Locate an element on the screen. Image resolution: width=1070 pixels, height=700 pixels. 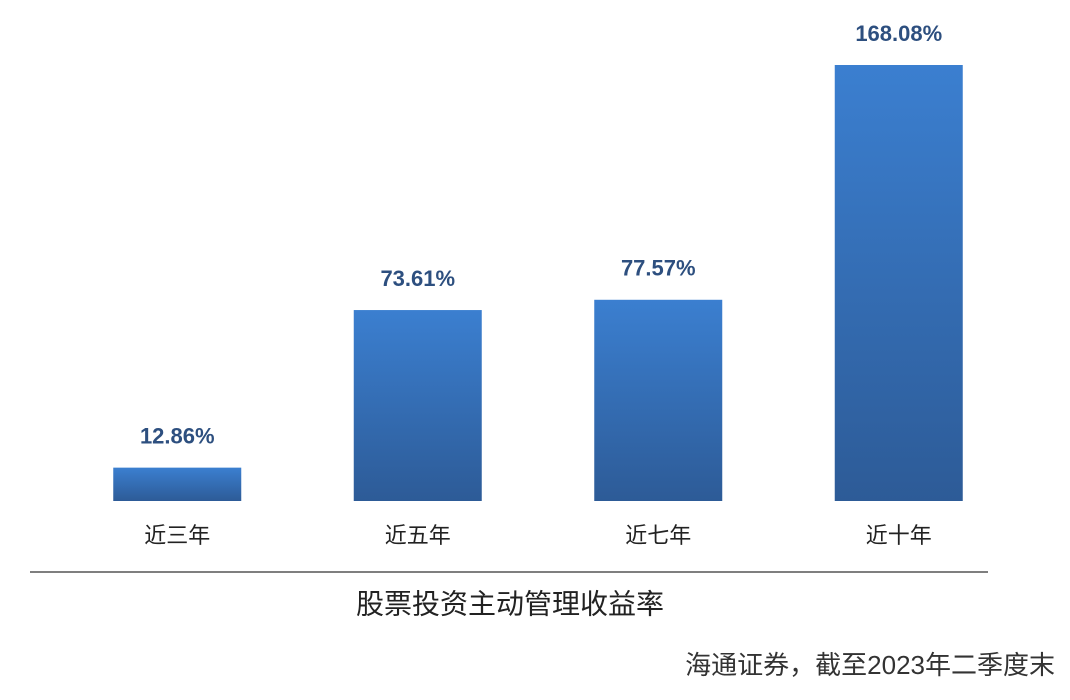
x-tick-label: 近十年 is located at coordinates (899, 535).